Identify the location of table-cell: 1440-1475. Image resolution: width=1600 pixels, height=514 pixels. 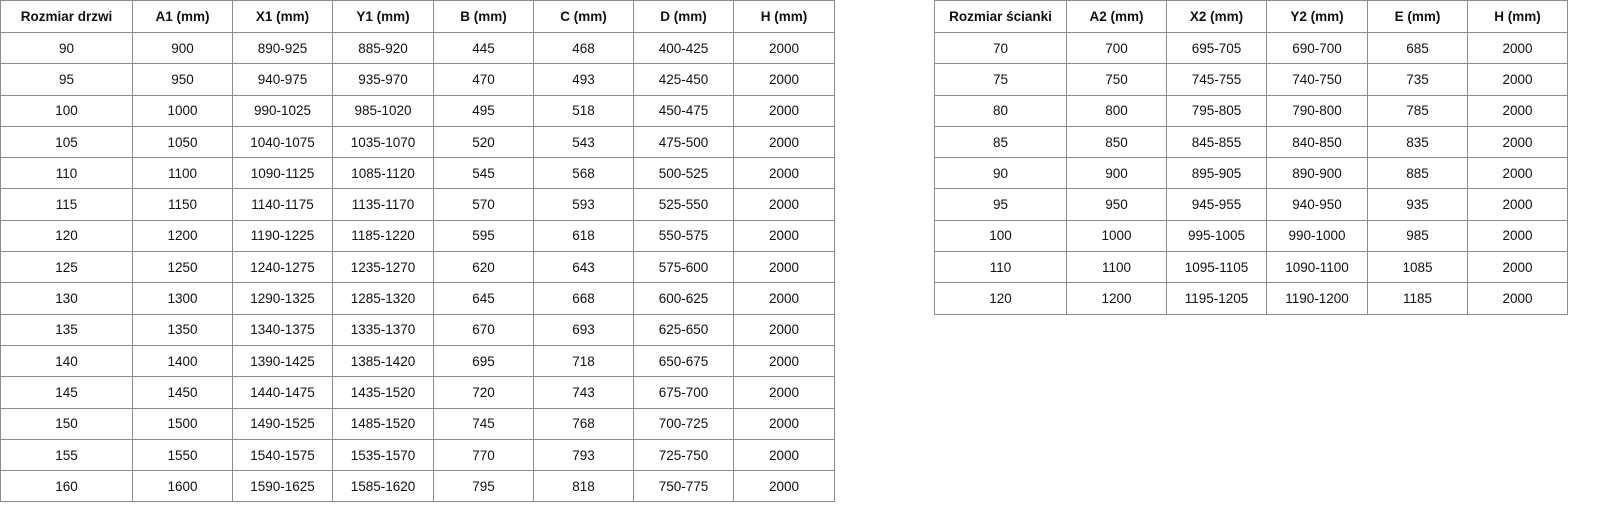
(282, 392).